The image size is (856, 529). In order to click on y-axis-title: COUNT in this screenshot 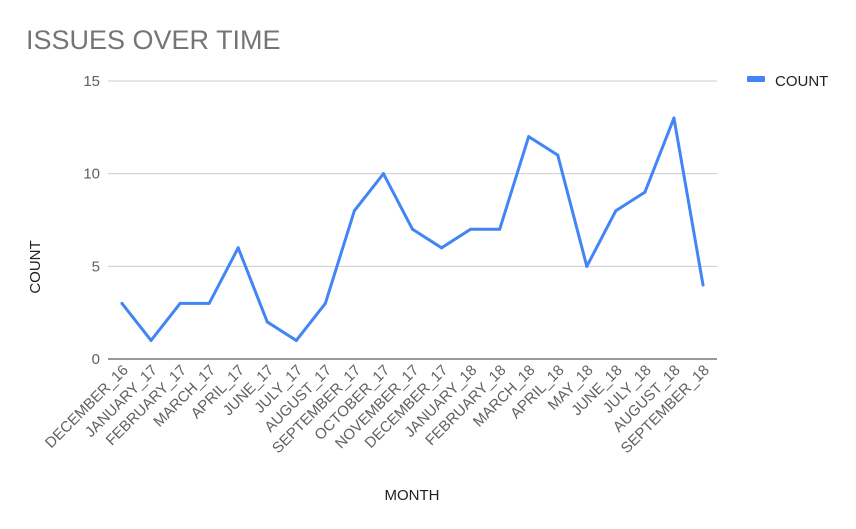, I will do `click(35, 266)`.